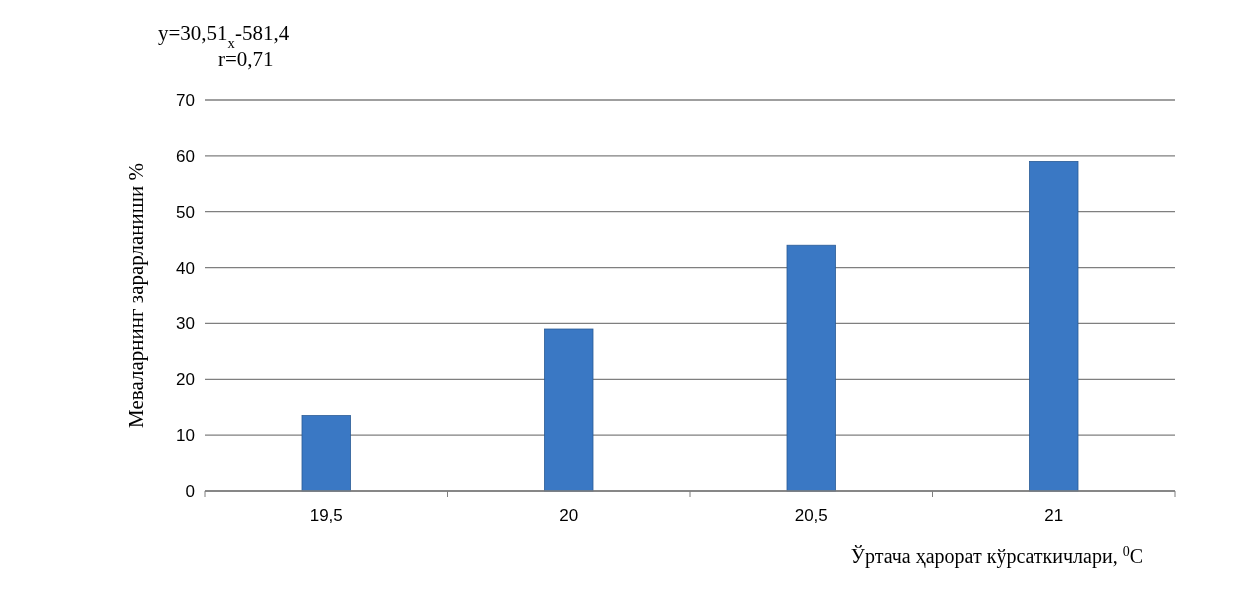 The image size is (1245, 590). I want to click on y-tick-label: 20, so click(185, 380).